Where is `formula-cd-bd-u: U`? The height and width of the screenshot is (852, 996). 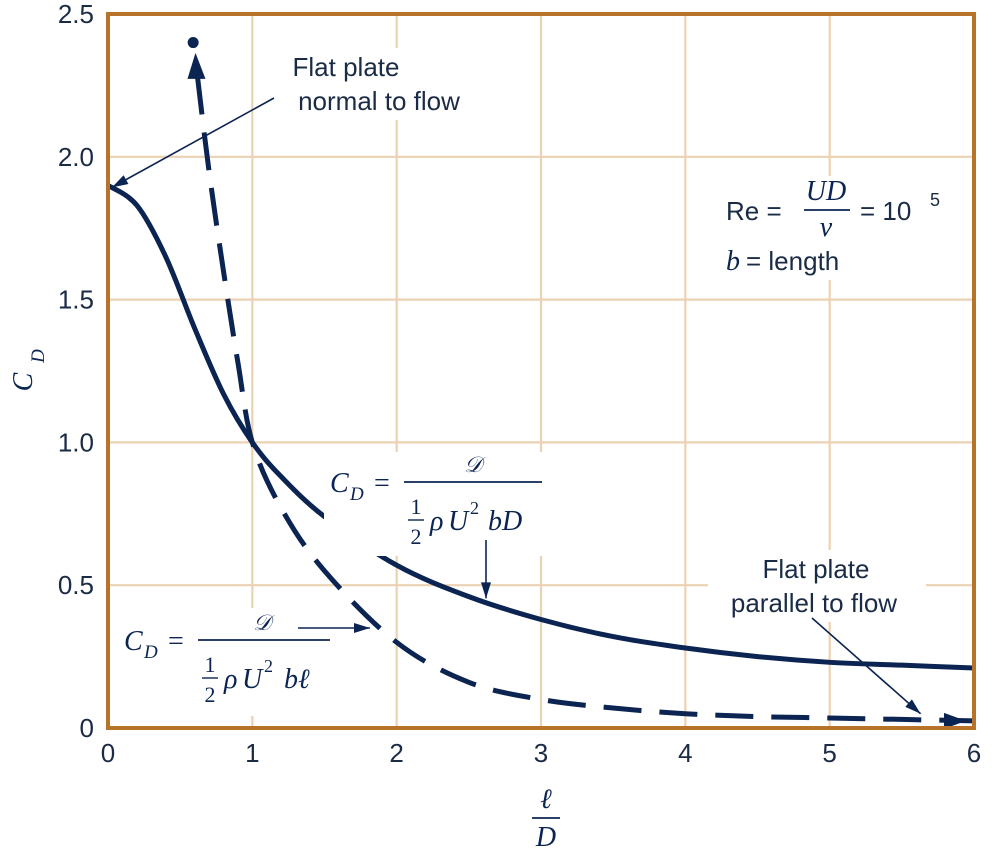
formula-cd-bd-u: U is located at coordinates (459, 521).